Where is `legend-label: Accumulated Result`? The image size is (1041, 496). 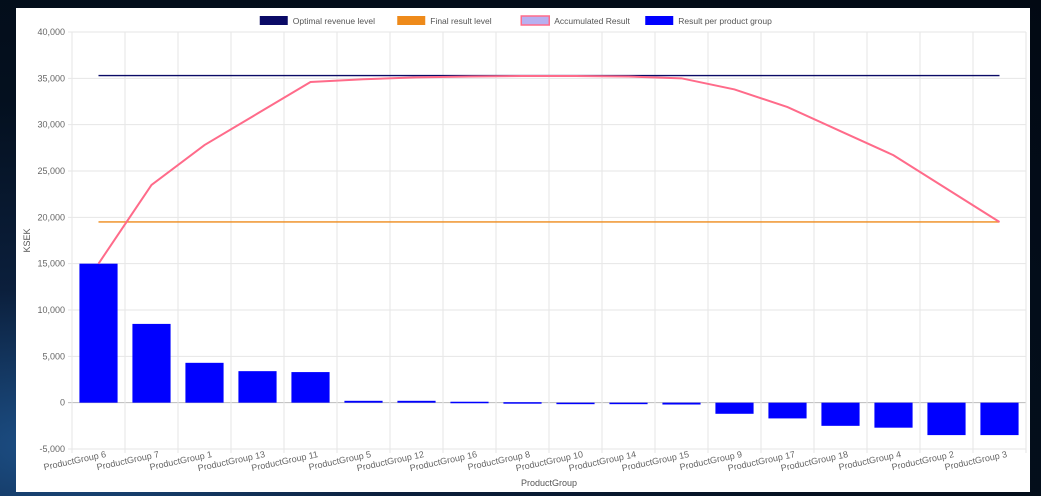 legend-label: Accumulated Result is located at coordinates (592, 21).